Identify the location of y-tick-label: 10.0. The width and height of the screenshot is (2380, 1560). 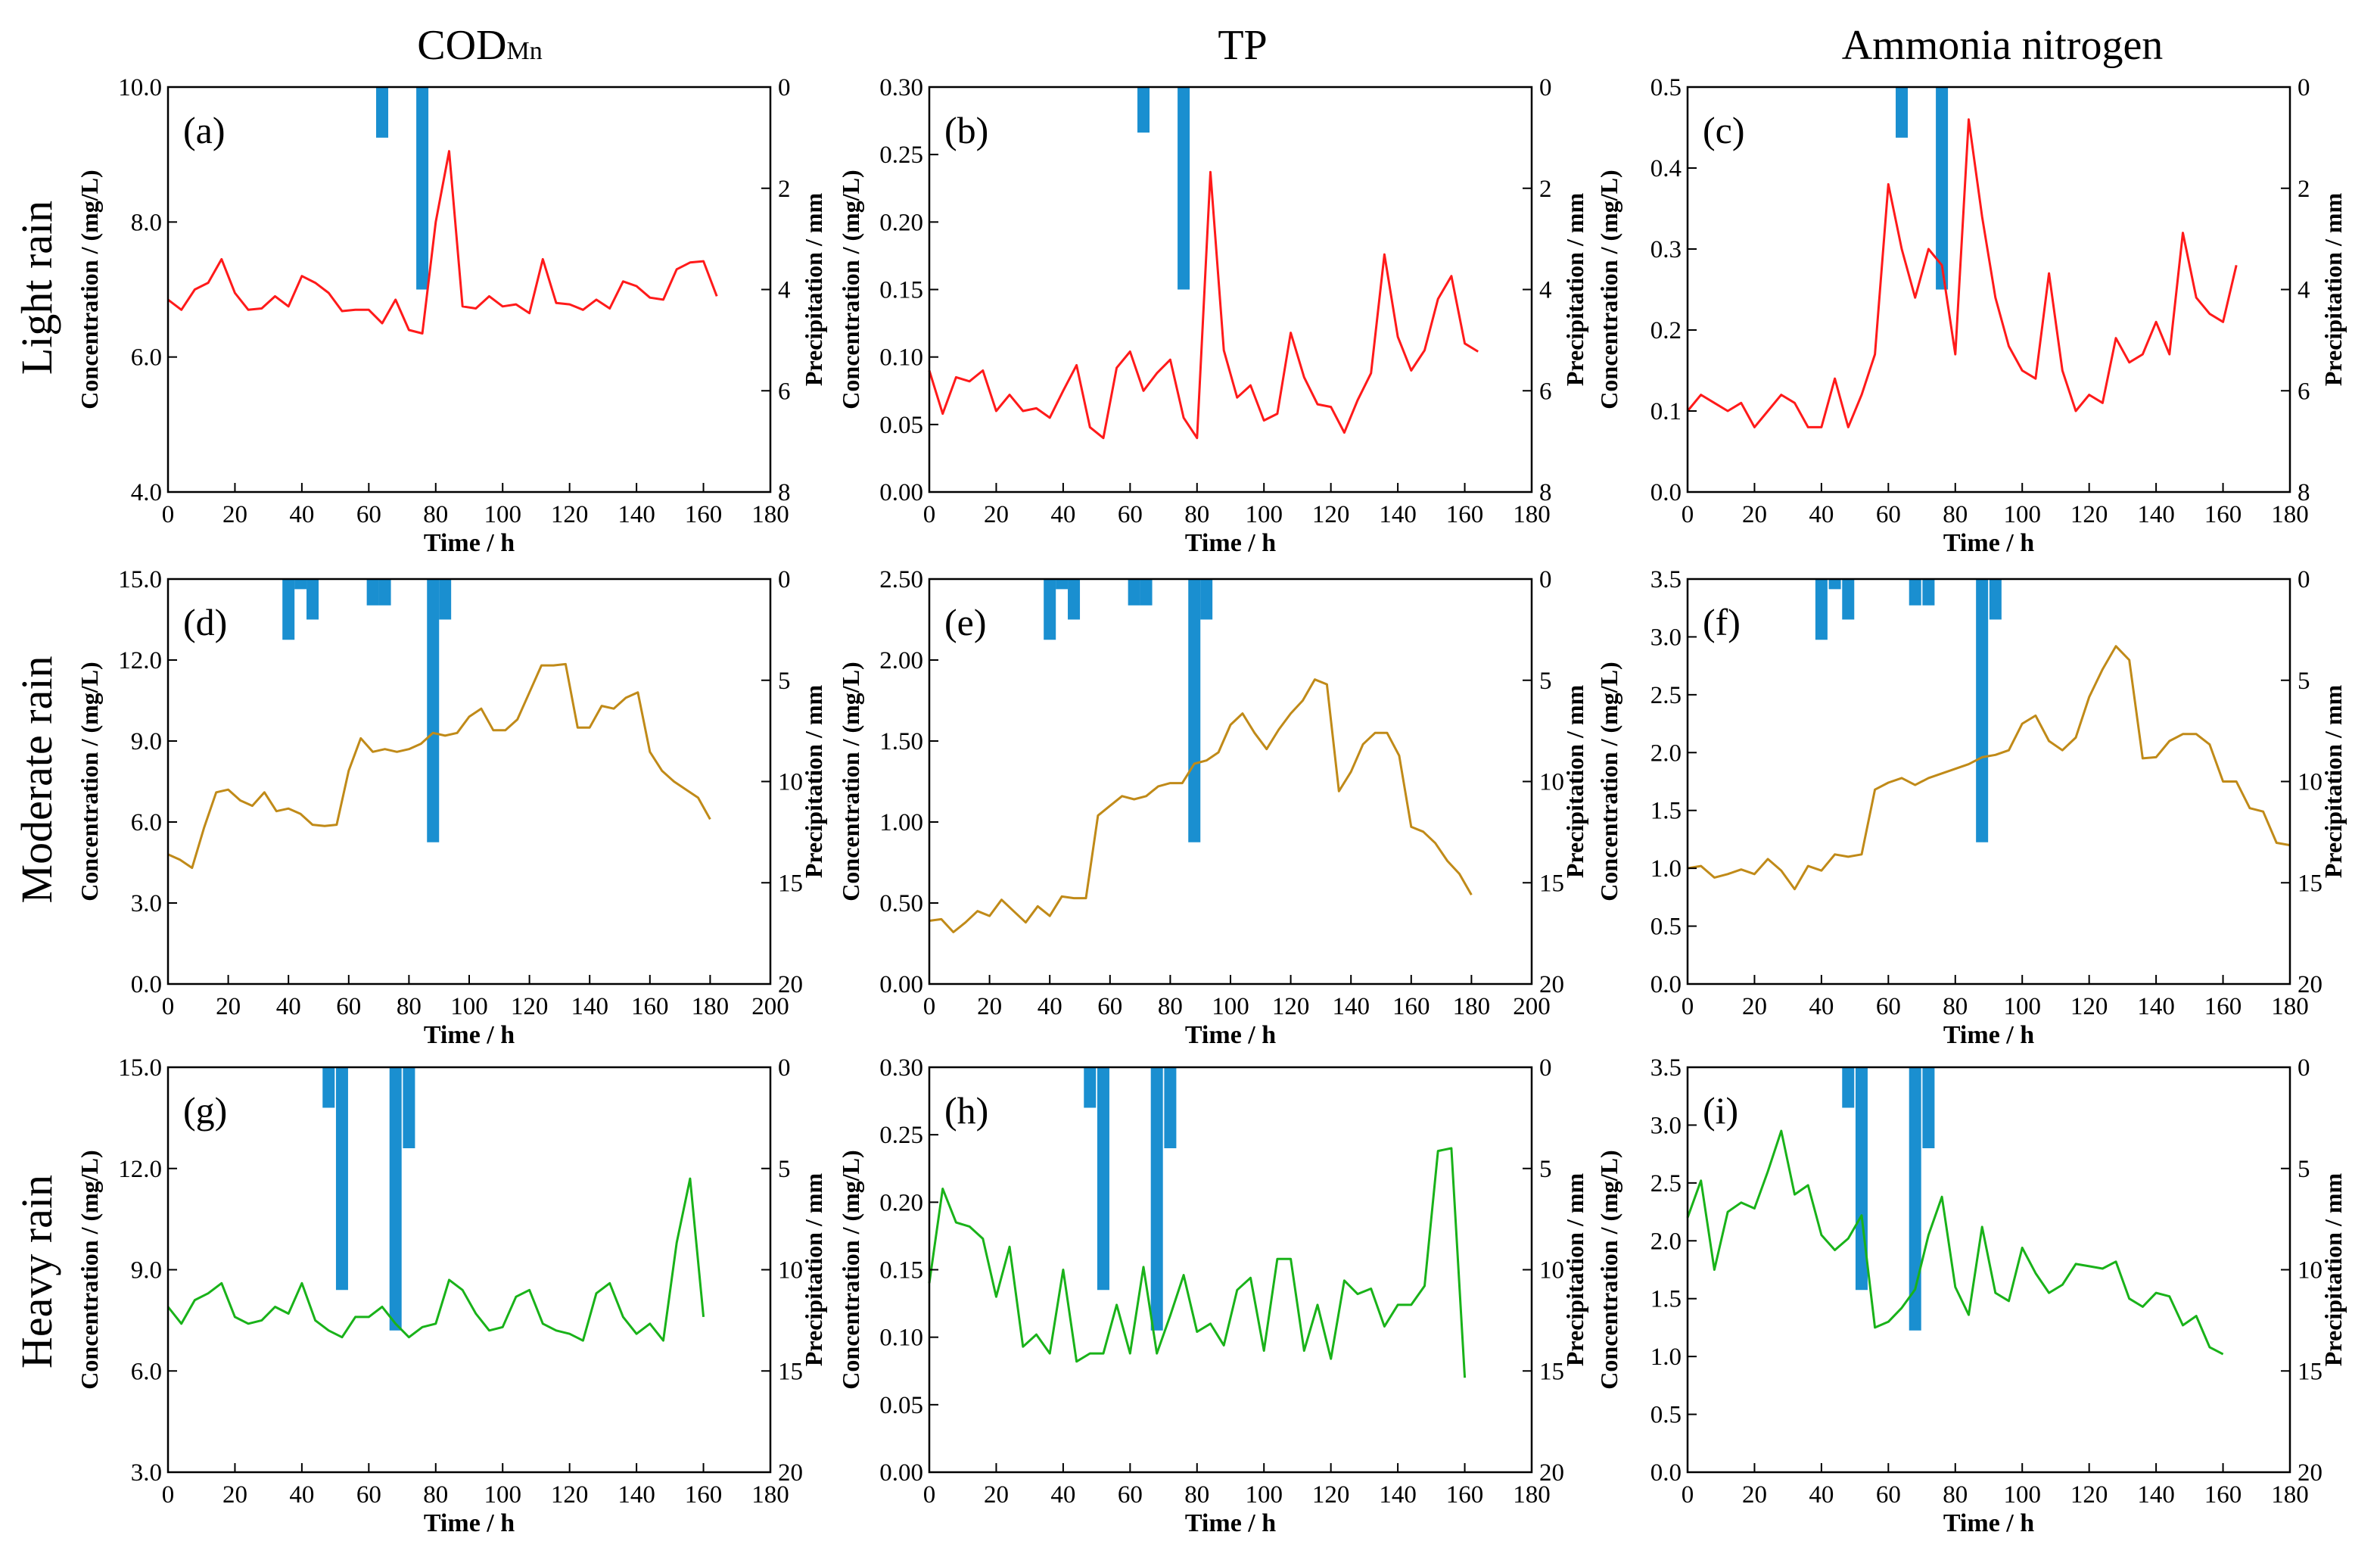
(140, 87).